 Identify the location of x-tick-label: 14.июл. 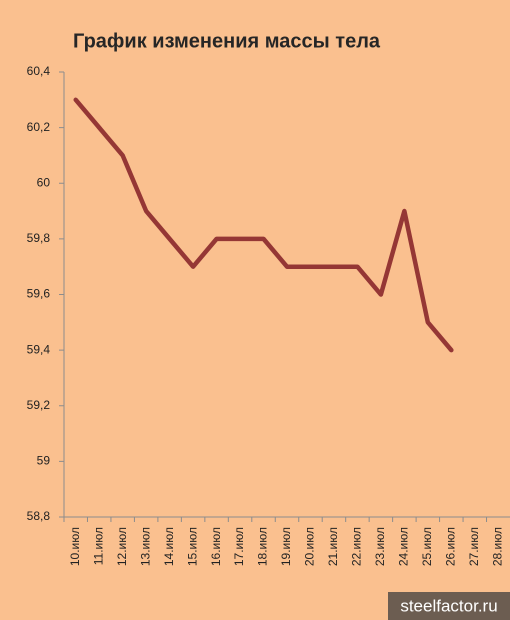
(169, 546).